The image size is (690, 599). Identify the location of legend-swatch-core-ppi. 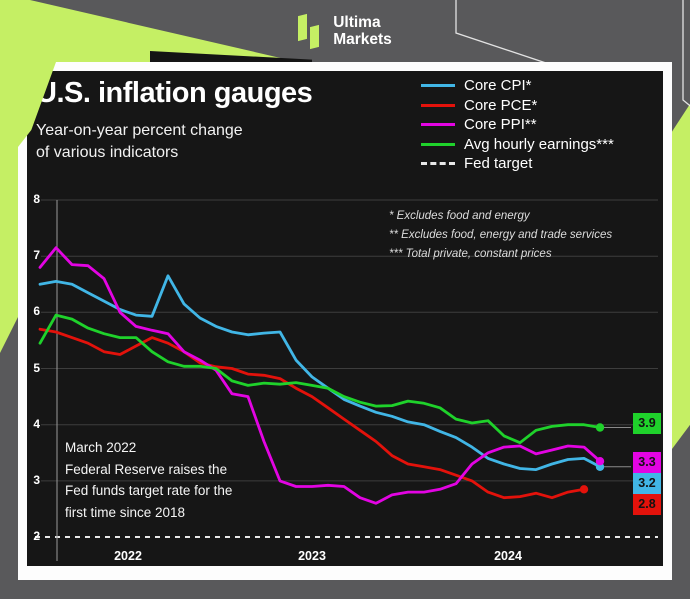
(438, 125).